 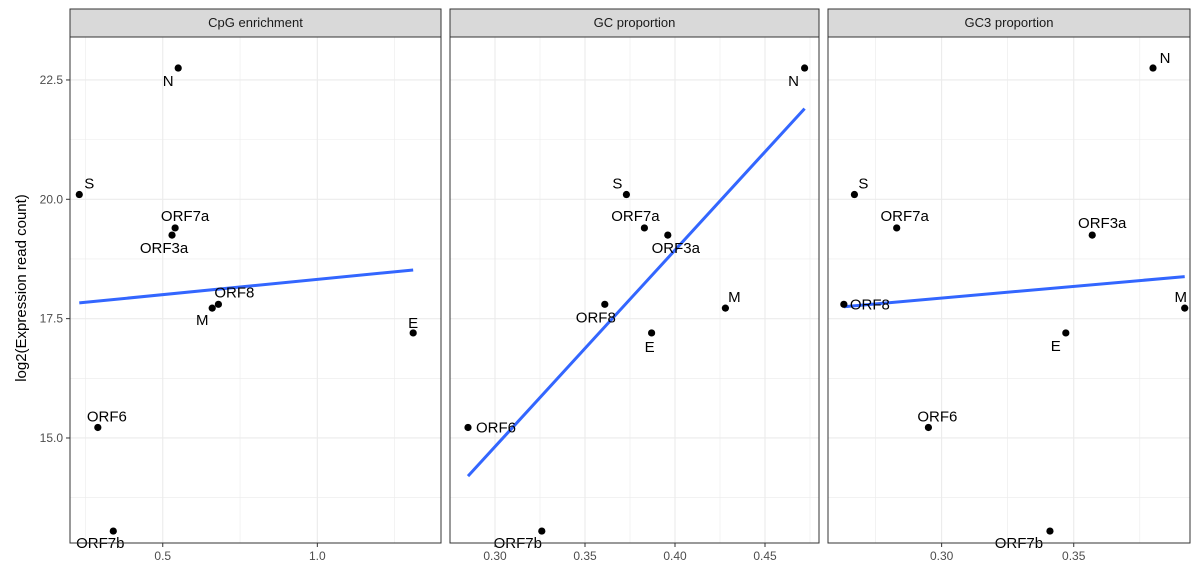 I want to click on y-tick-label: 22.5, so click(x=52, y=80).